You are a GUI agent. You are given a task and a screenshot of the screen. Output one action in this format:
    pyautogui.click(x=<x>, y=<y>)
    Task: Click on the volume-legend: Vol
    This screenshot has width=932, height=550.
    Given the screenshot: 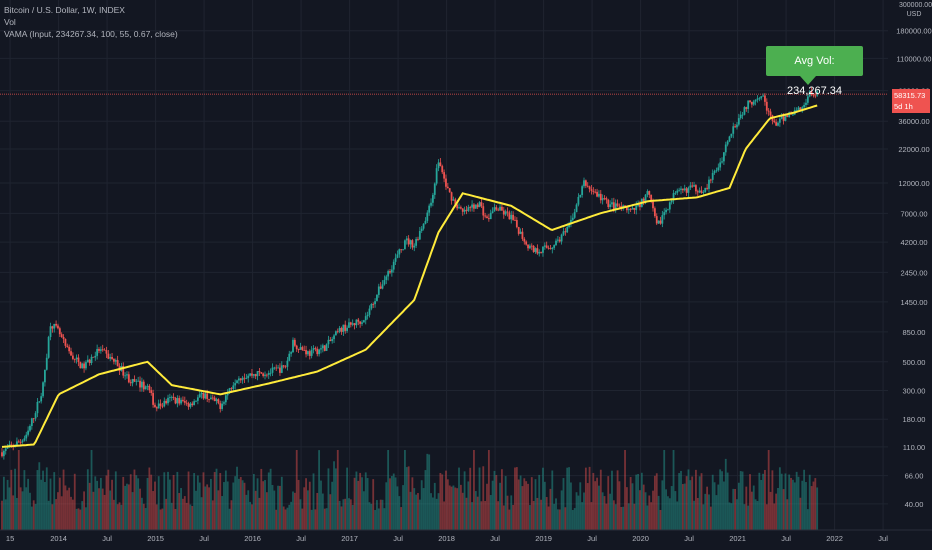 What is the action you would take?
    pyautogui.click(x=10, y=22)
    